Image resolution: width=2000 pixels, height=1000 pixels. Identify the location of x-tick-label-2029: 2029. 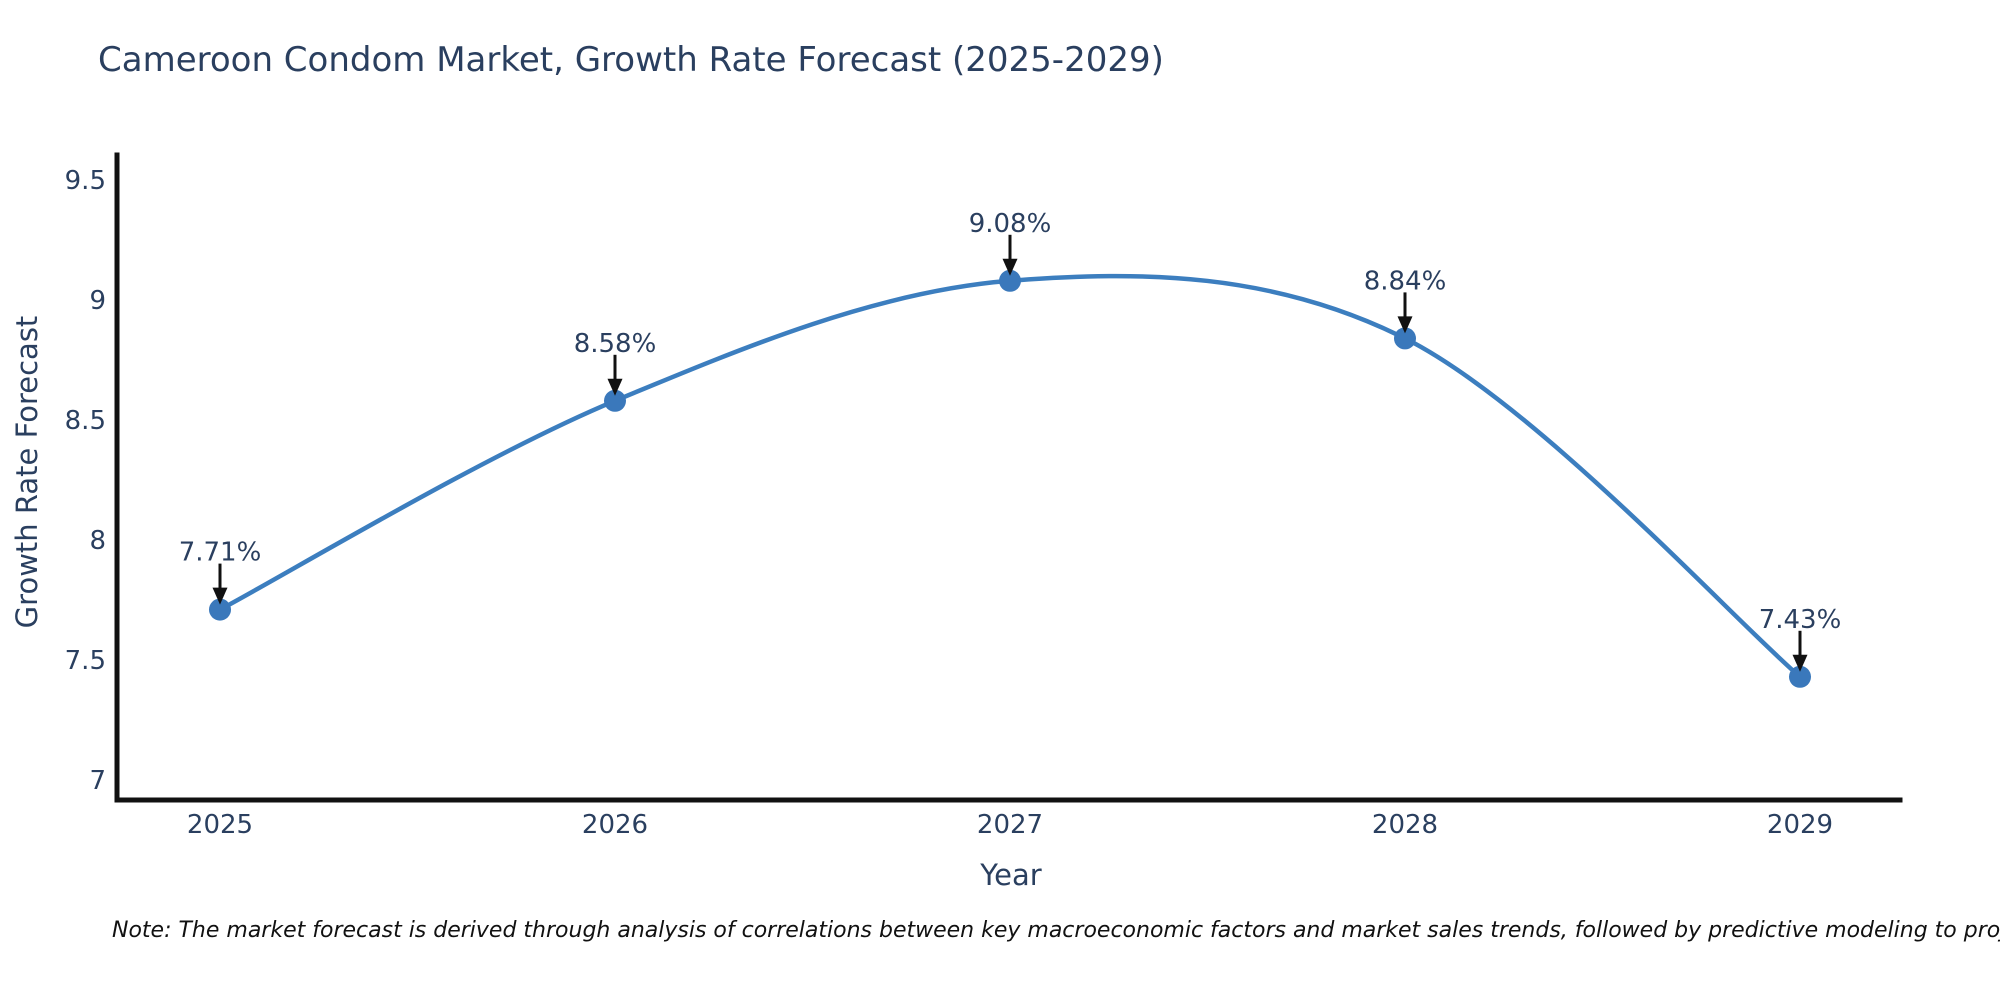
(1800, 825).